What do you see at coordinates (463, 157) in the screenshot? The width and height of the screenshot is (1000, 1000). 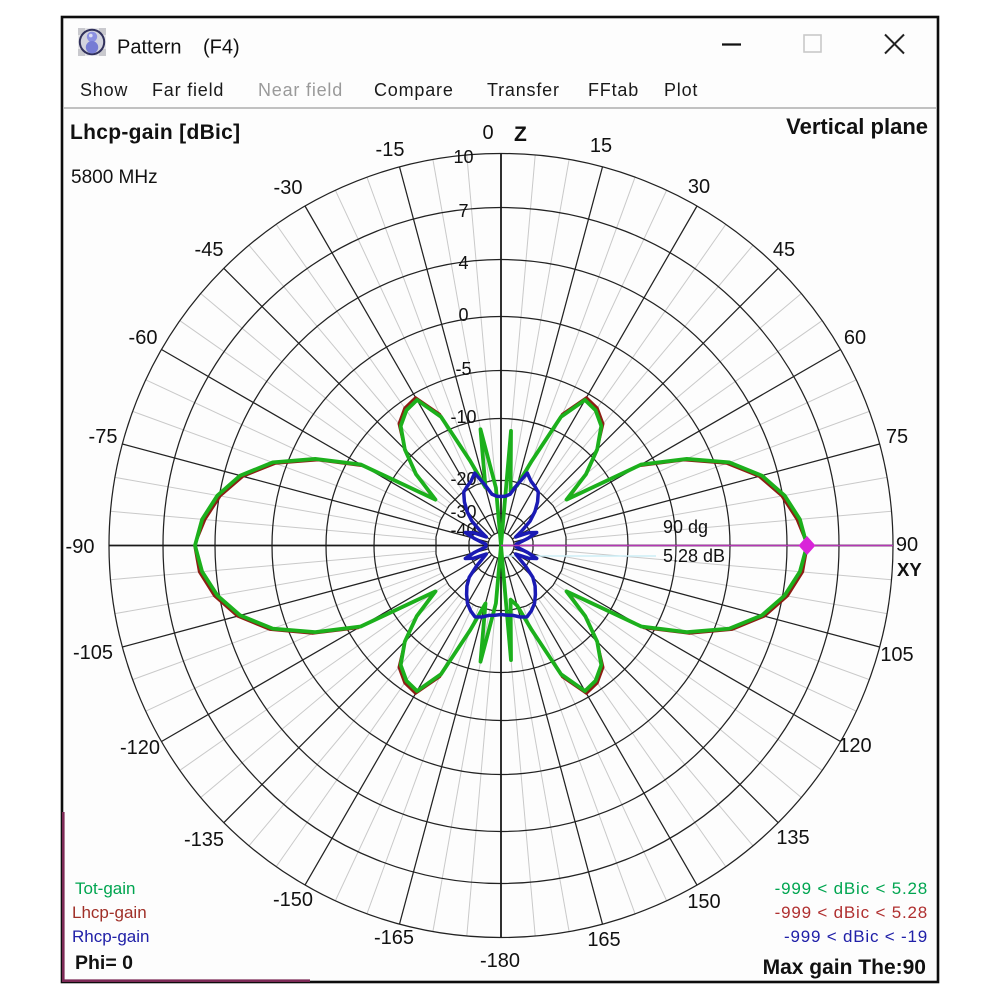 I see `svg-text: 10` at bounding box center [463, 157].